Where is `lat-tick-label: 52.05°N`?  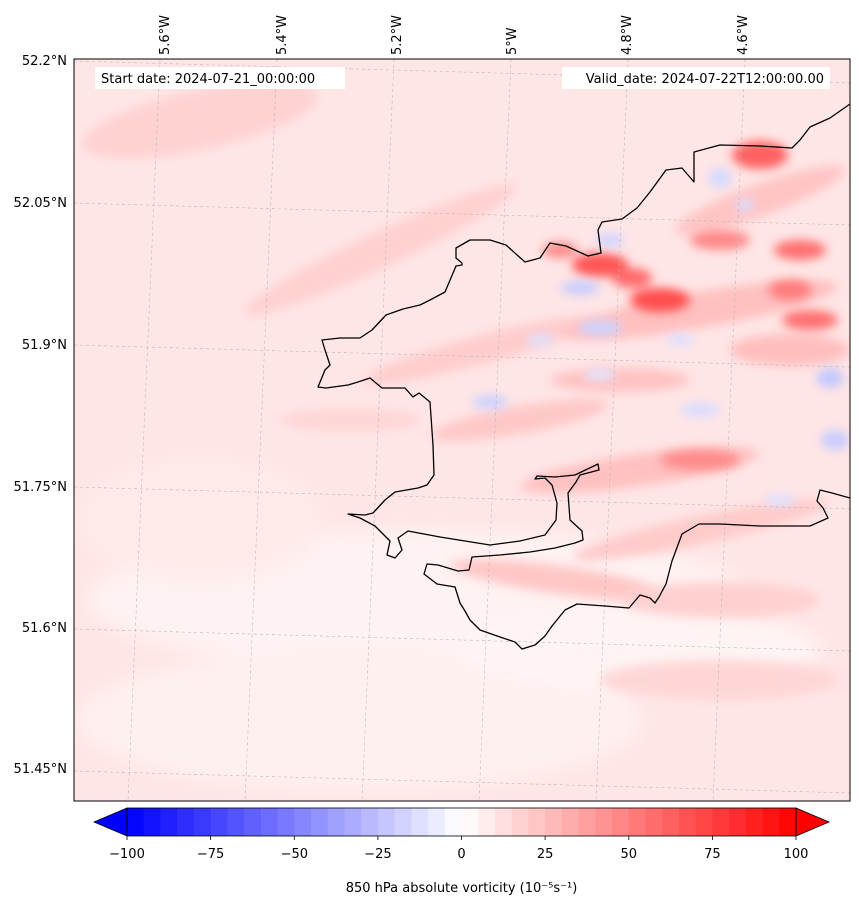 lat-tick-label: 52.05°N is located at coordinates (40, 203).